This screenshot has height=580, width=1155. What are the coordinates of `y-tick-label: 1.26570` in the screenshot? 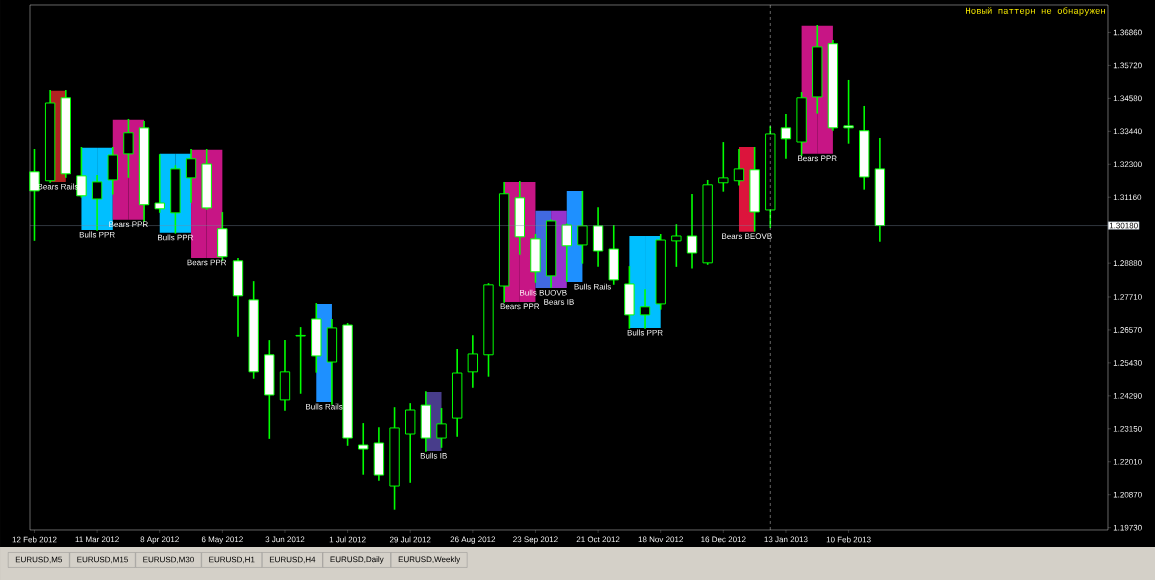 It's located at (1127, 330).